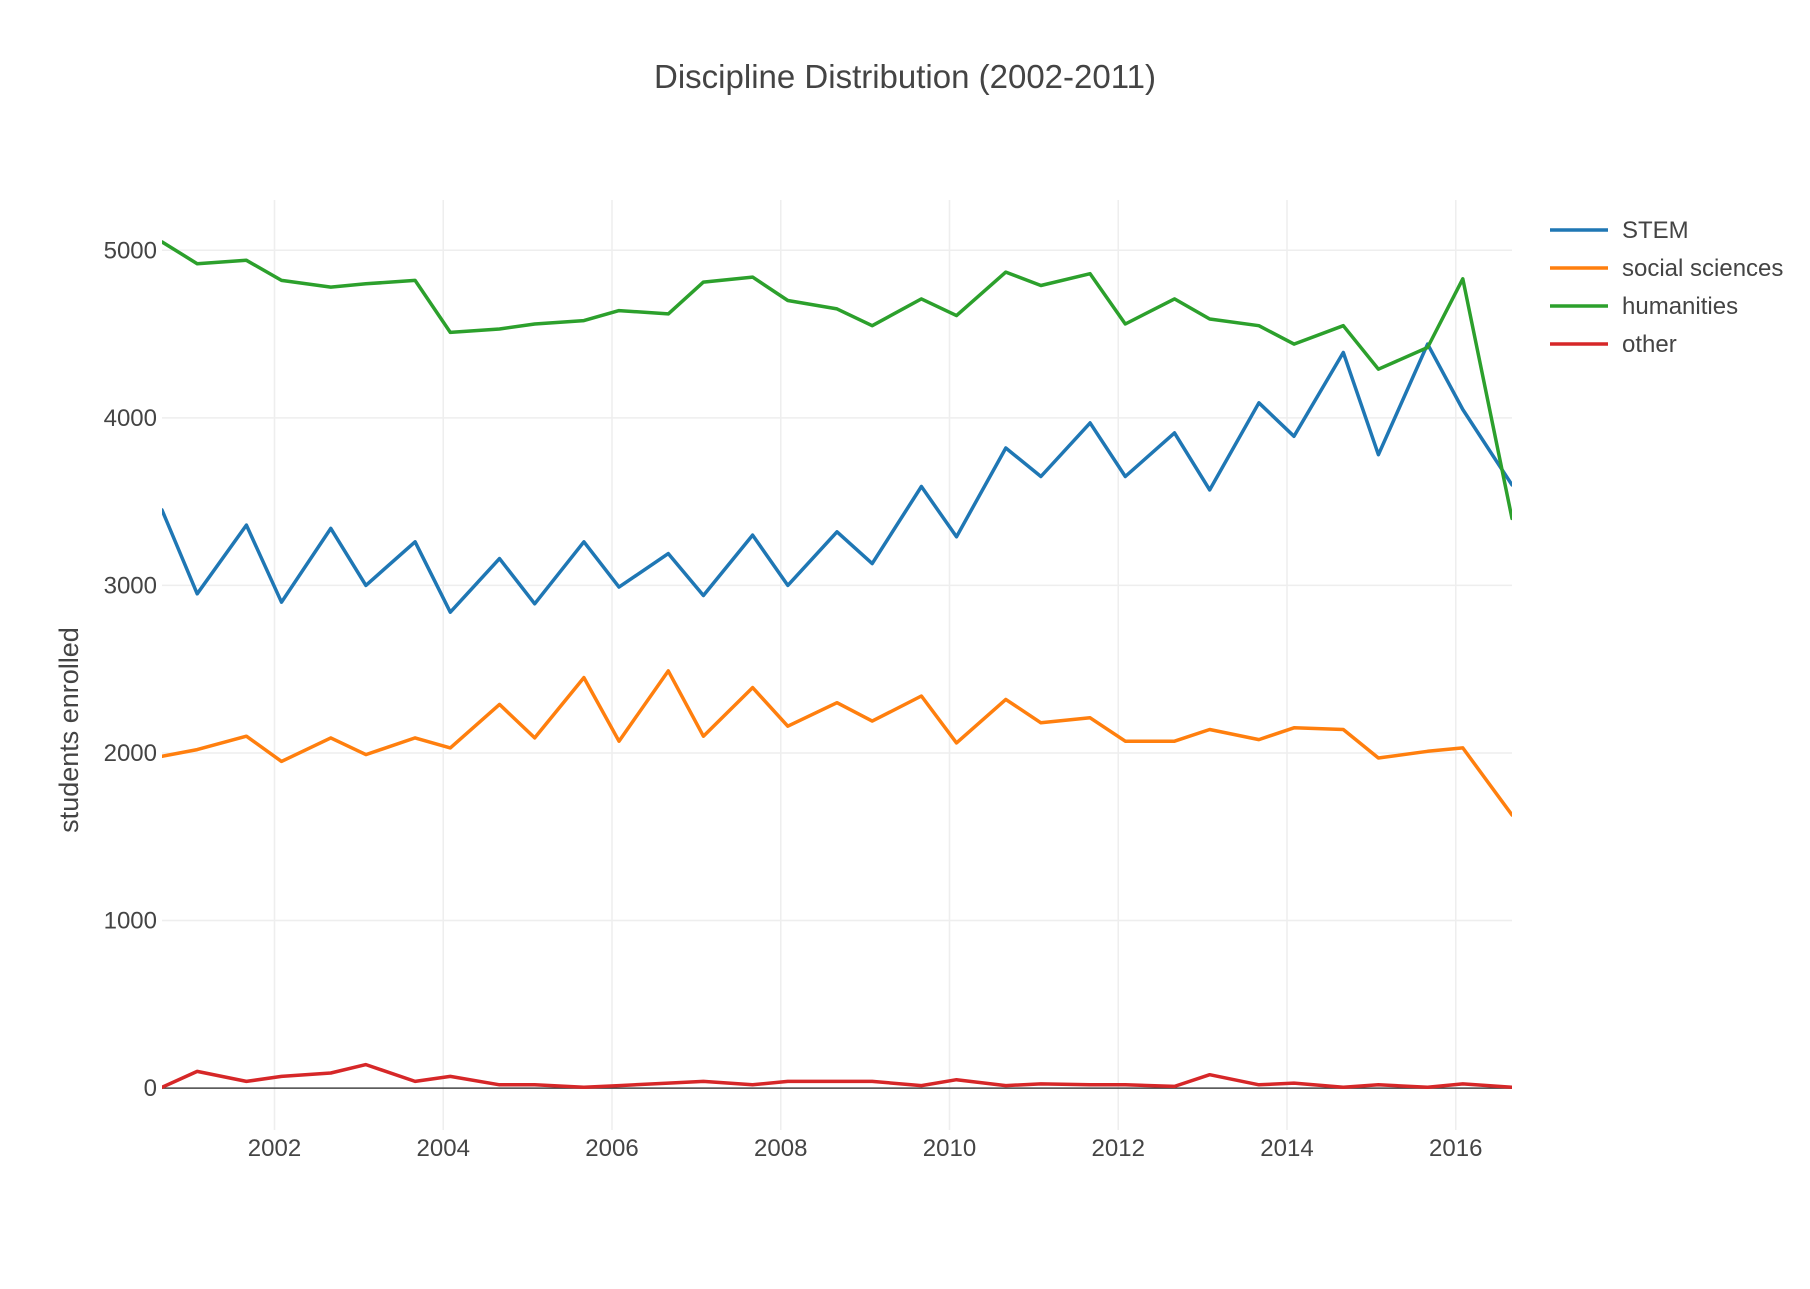 This screenshot has width=1810, height=1289. Describe the element at coordinates (130, 585) in the screenshot. I see `y-tick-label: 3000` at that location.